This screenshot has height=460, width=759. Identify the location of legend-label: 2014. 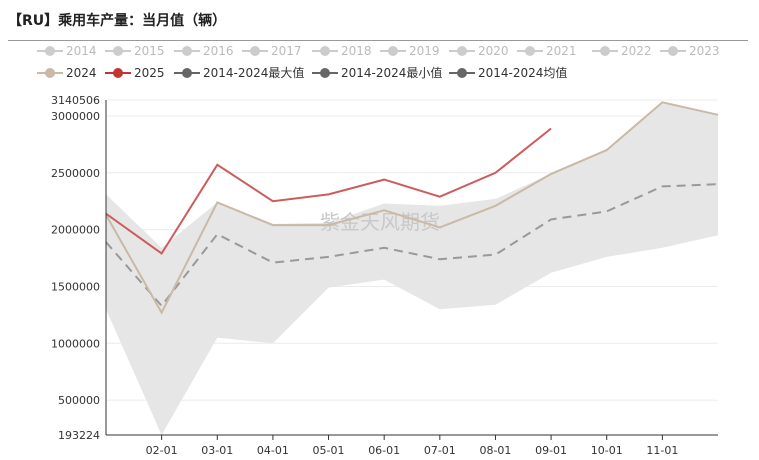
(81, 51).